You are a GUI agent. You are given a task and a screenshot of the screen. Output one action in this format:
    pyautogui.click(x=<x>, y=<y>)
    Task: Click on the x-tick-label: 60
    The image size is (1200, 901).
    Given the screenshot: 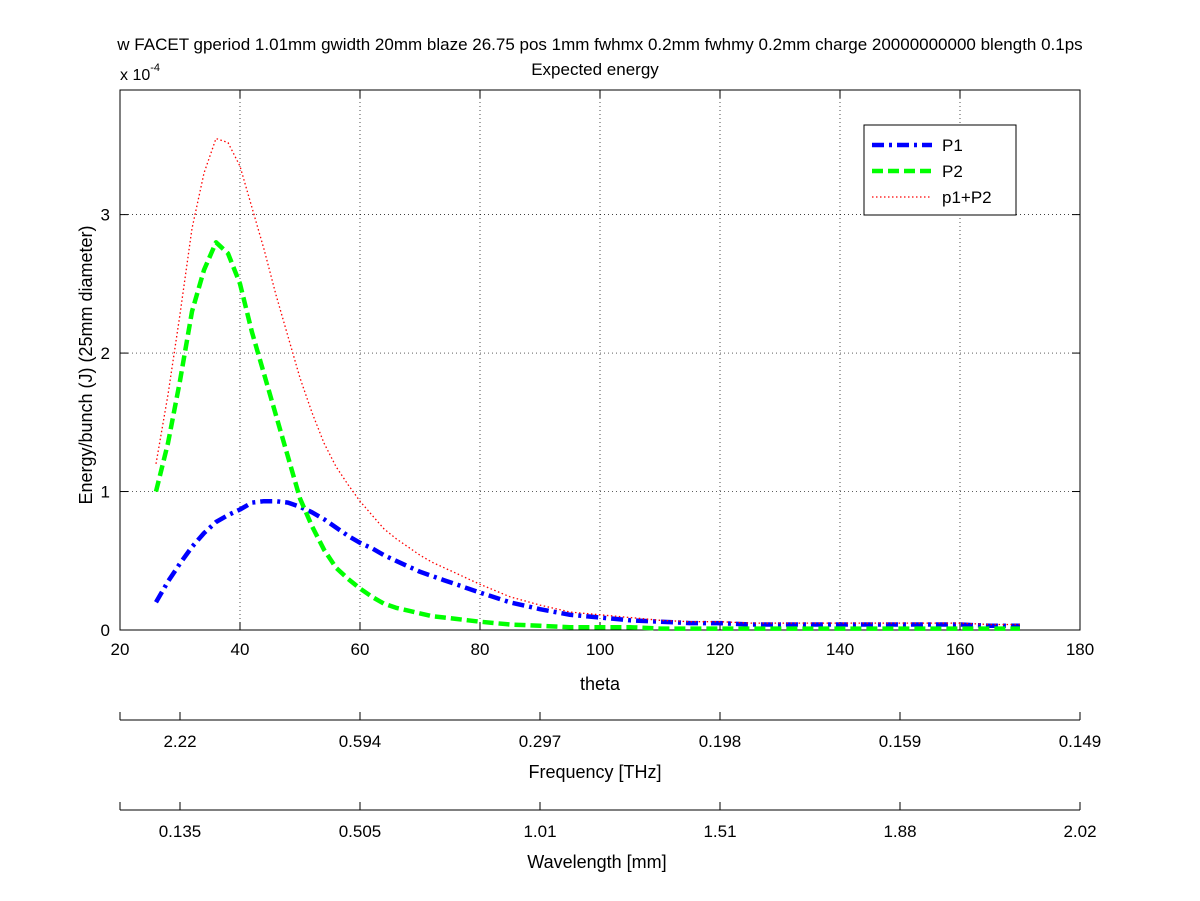 What is the action you would take?
    pyautogui.click(x=360, y=649)
    